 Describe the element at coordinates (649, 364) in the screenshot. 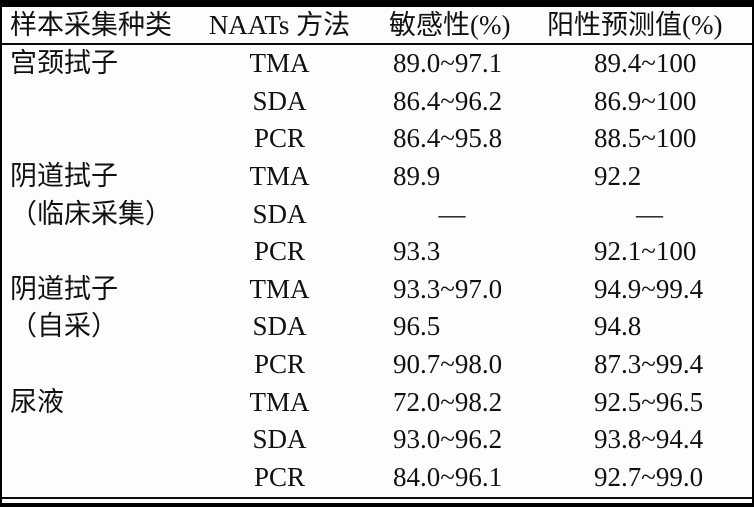

I see `cell-ppv: 87.3~99.4` at that location.